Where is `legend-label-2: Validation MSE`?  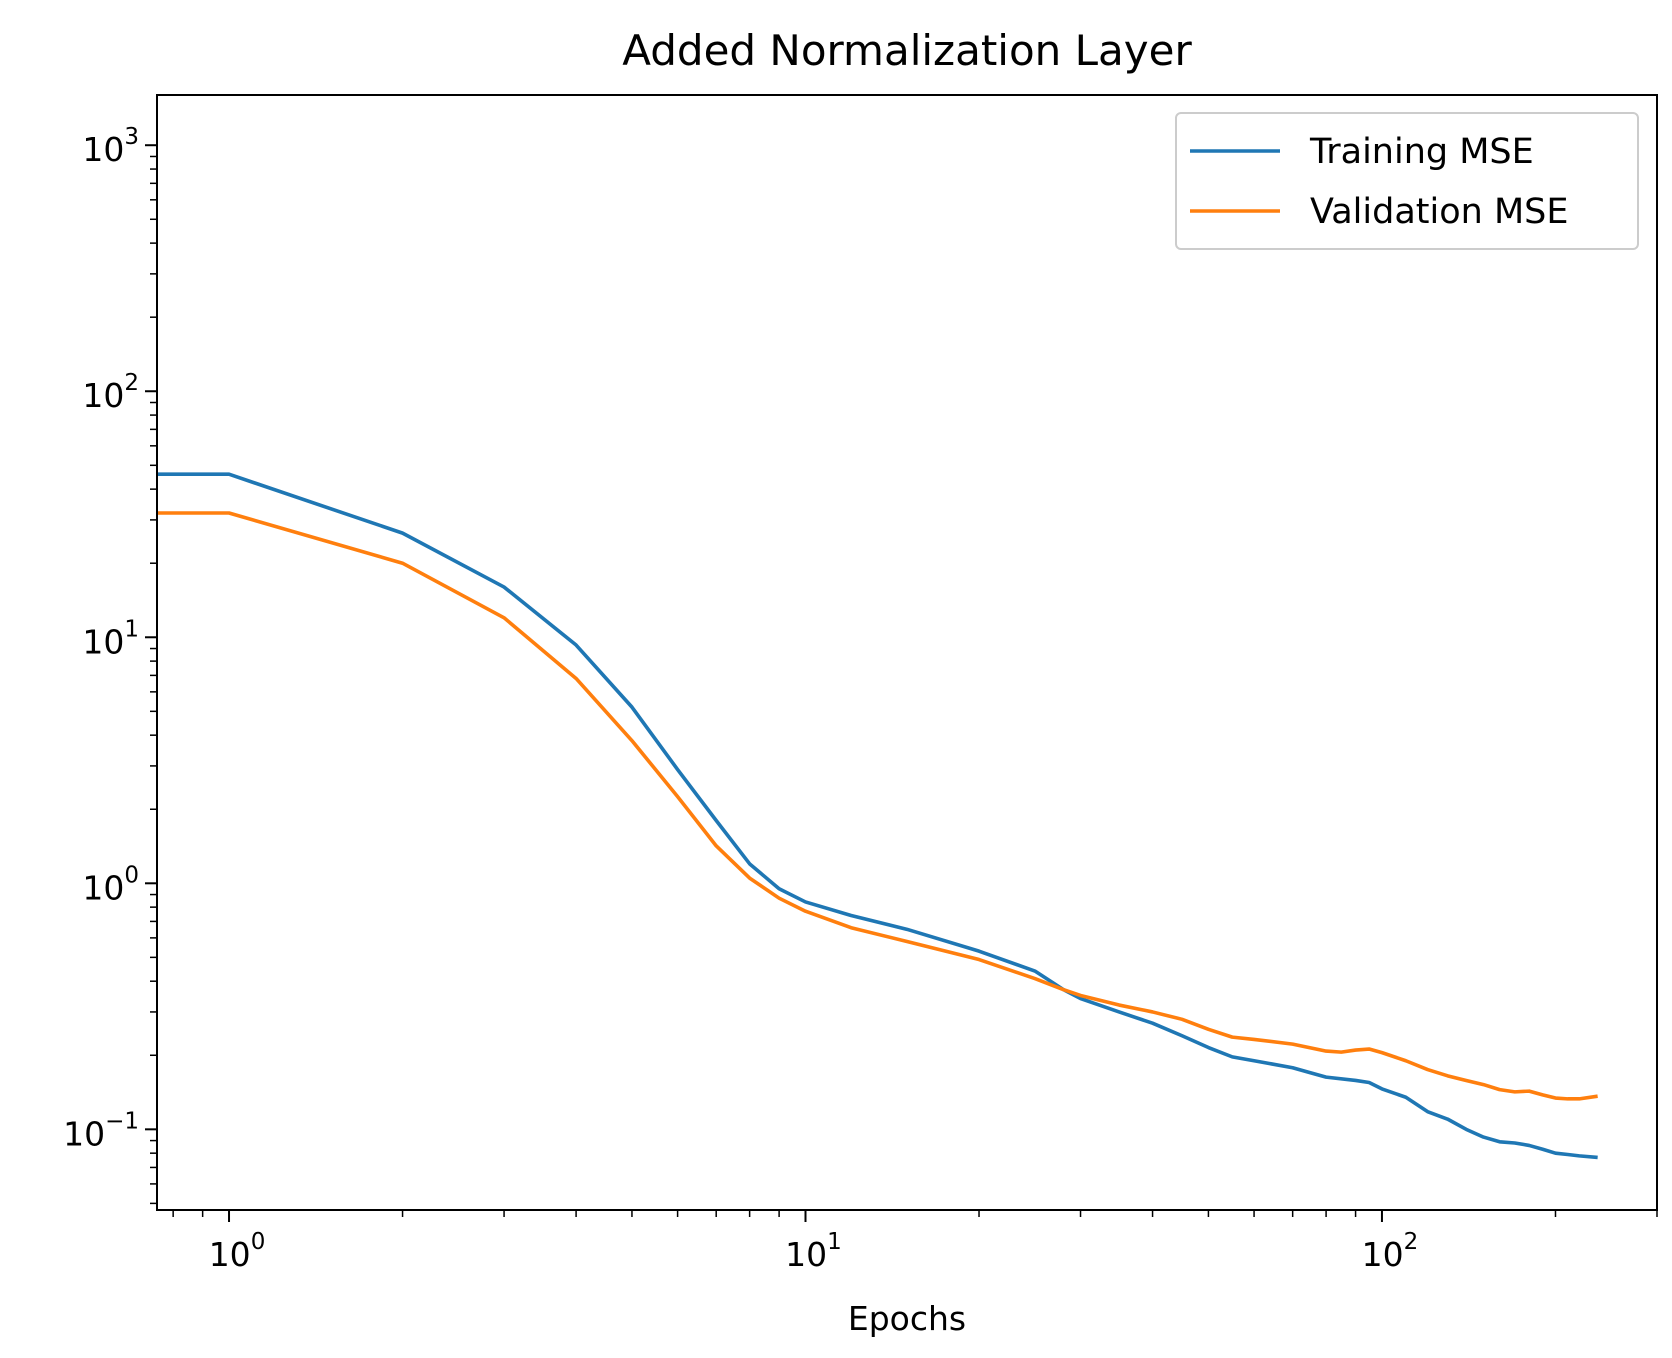 legend-label-2: Validation MSE is located at coordinates (1439, 212).